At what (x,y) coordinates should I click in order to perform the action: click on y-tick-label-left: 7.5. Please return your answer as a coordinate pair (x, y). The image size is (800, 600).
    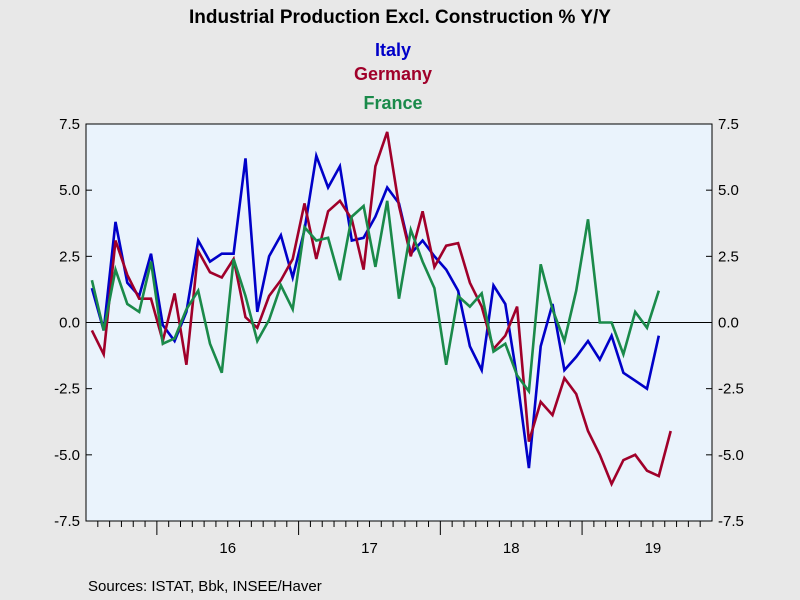
    Looking at the image, I should click on (69, 124).